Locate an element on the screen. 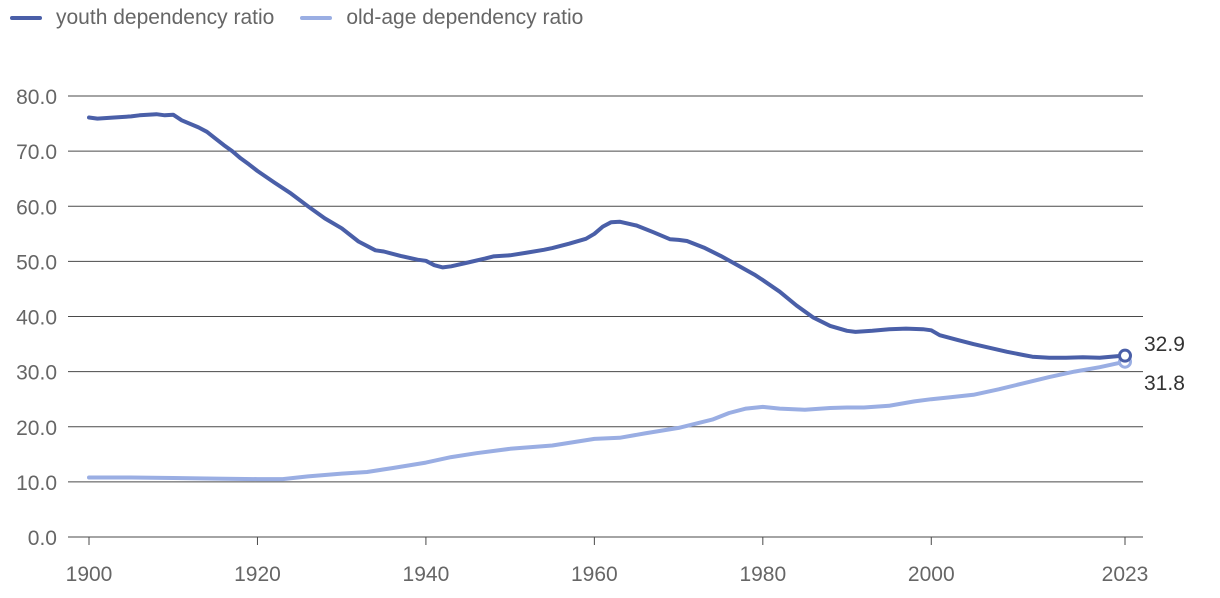 The height and width of the screenshot is (598, 1220). legend-label-youth: youth dependency ratio is located at coordinates (165, 17).